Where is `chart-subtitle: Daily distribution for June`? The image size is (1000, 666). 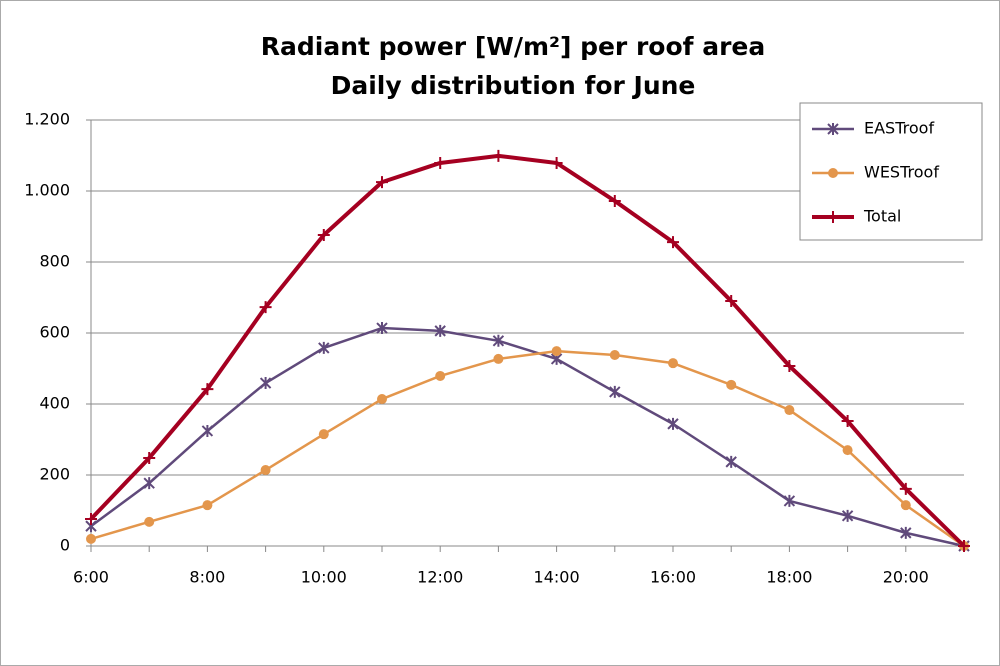
chart-subtitle: Daily distribution for June is located at coordinates (513, 85).